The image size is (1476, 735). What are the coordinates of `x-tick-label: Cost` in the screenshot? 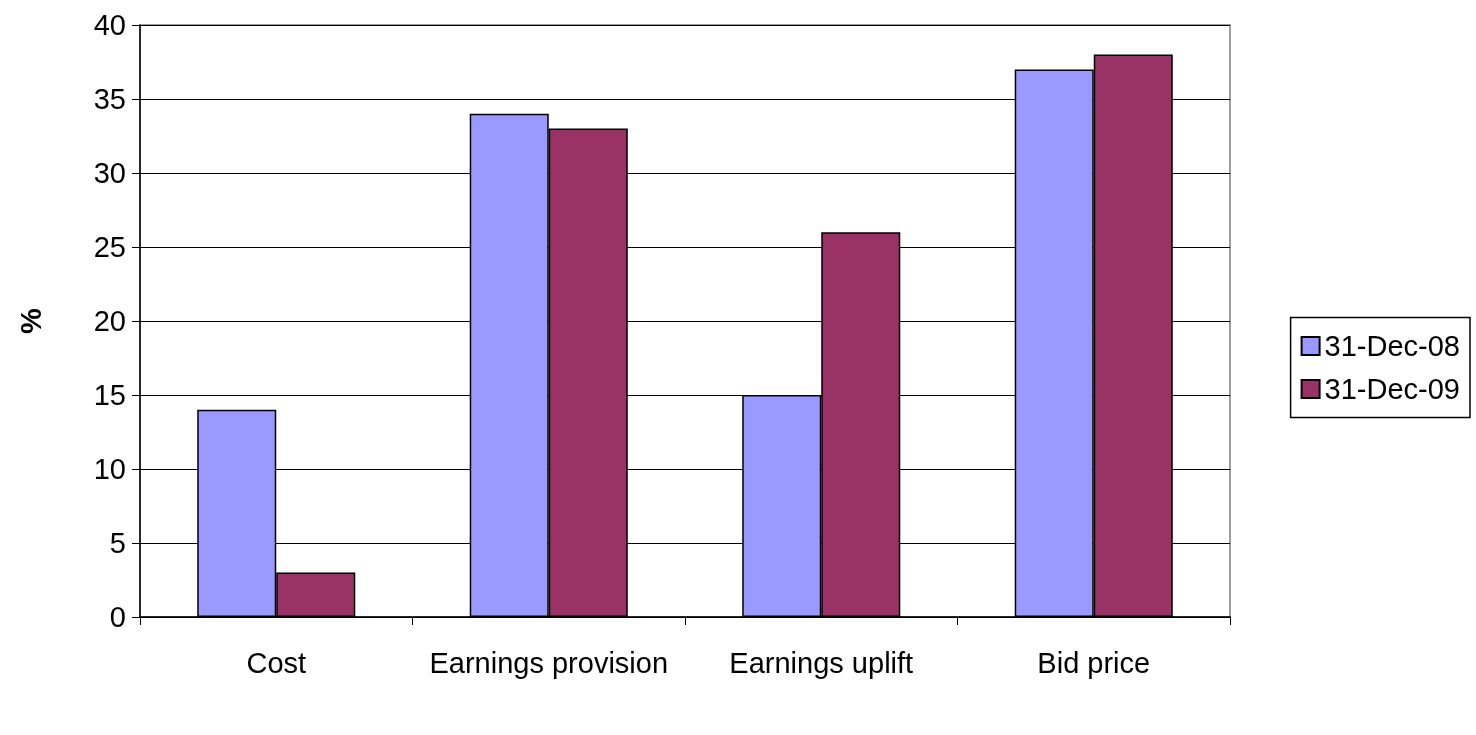 It's located at (276, 663).